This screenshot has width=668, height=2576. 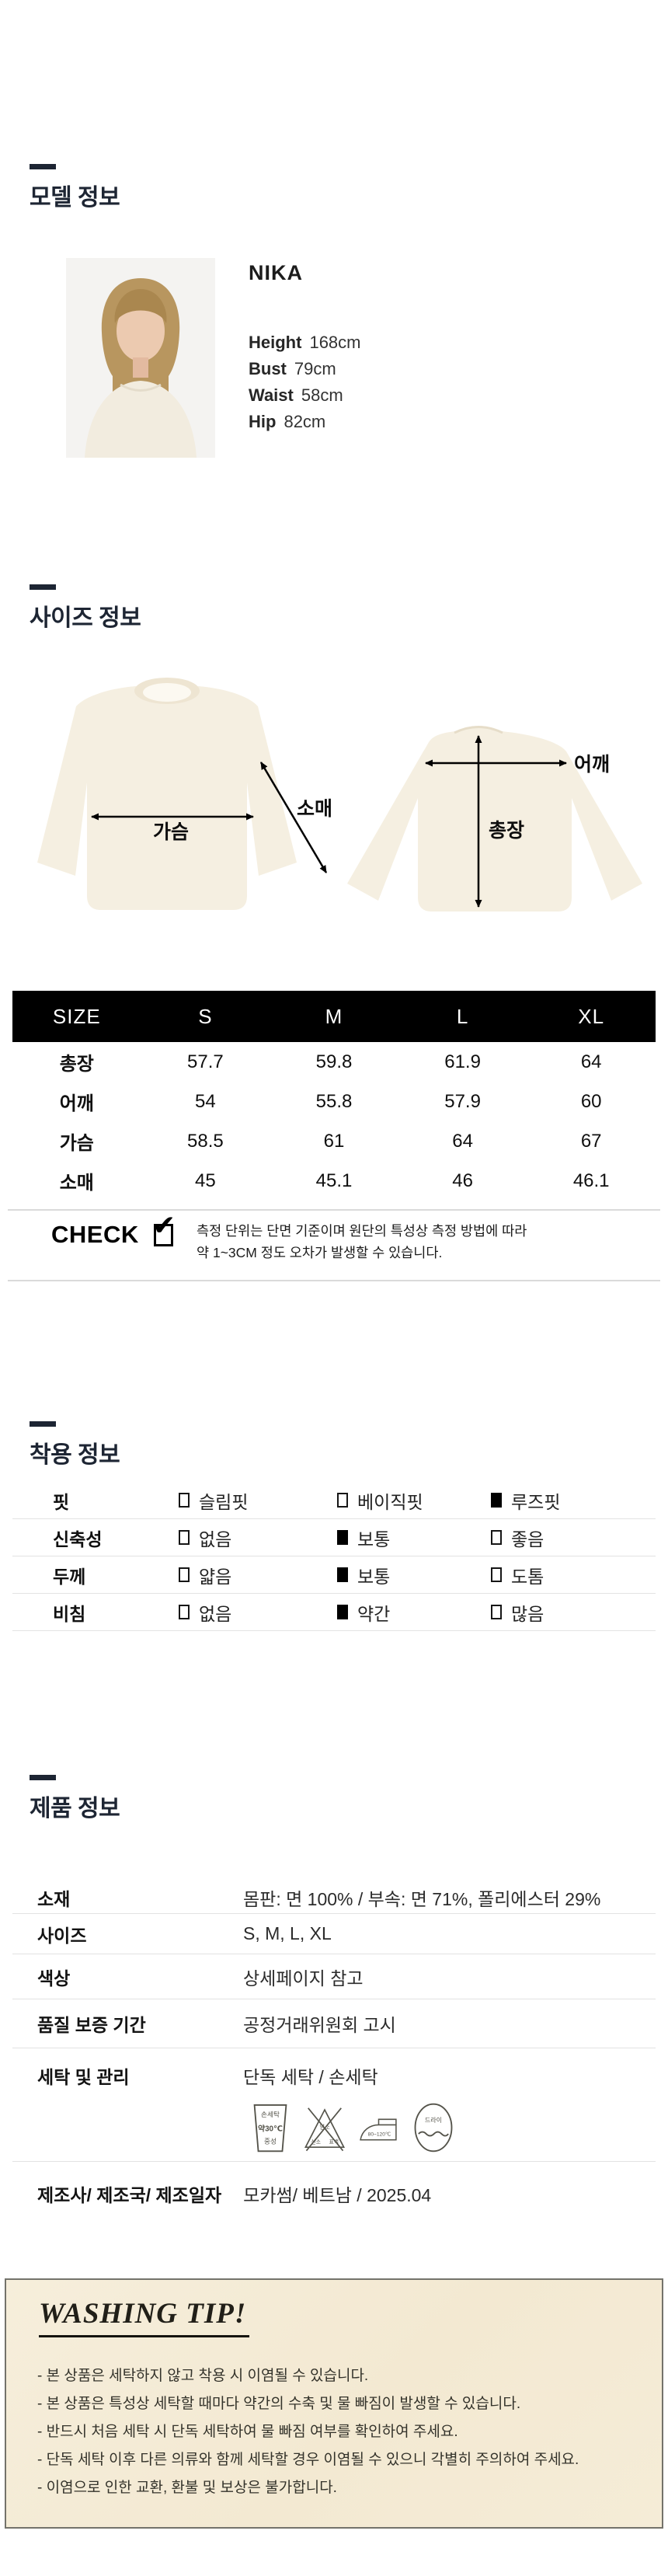 What do you see at coordinates (85, 618) in the screenshot?
I see `section-title-size-info: 사이즈 정보` at bounding box center [85, 618].